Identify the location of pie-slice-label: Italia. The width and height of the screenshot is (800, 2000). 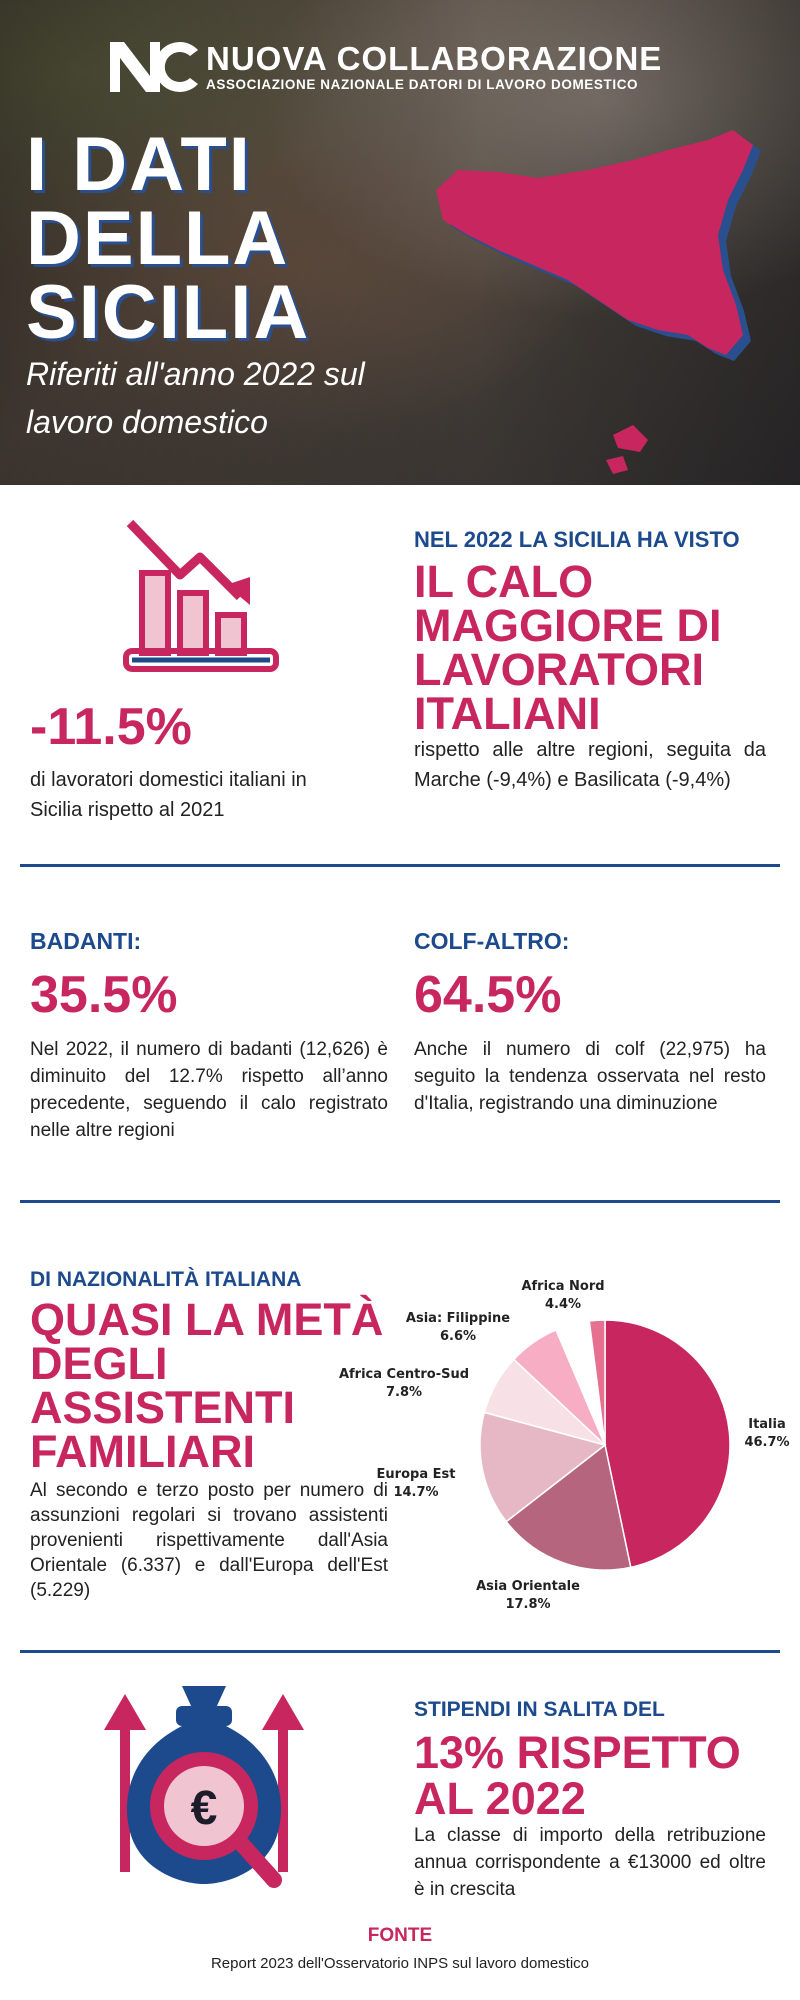
(767, 1424).